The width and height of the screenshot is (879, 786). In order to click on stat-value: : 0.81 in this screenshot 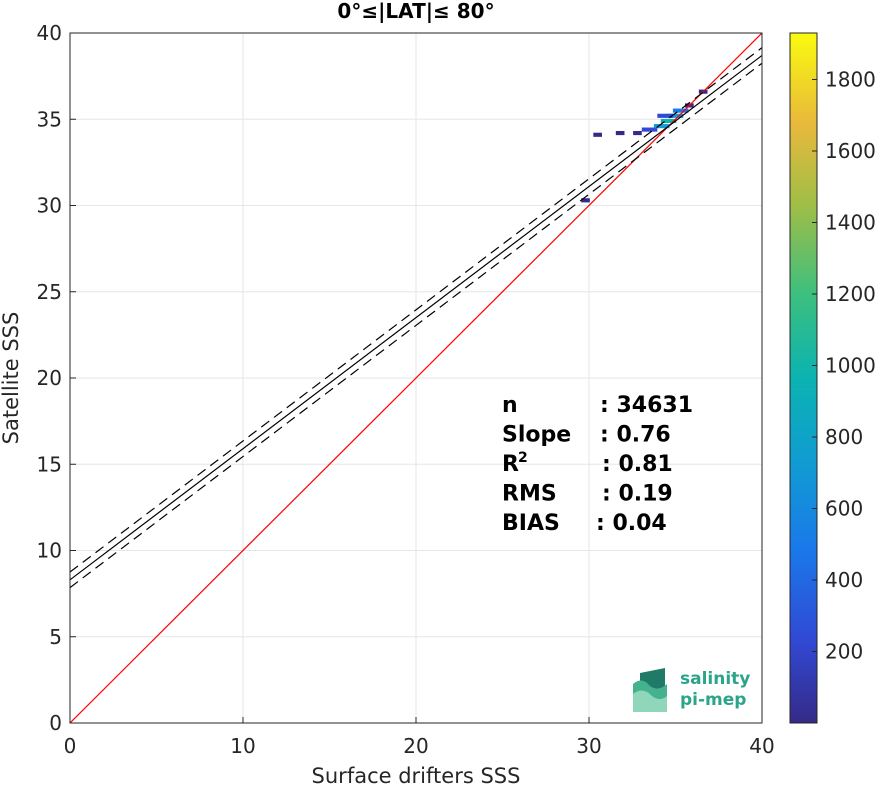, I will do `click(637, 464)`.